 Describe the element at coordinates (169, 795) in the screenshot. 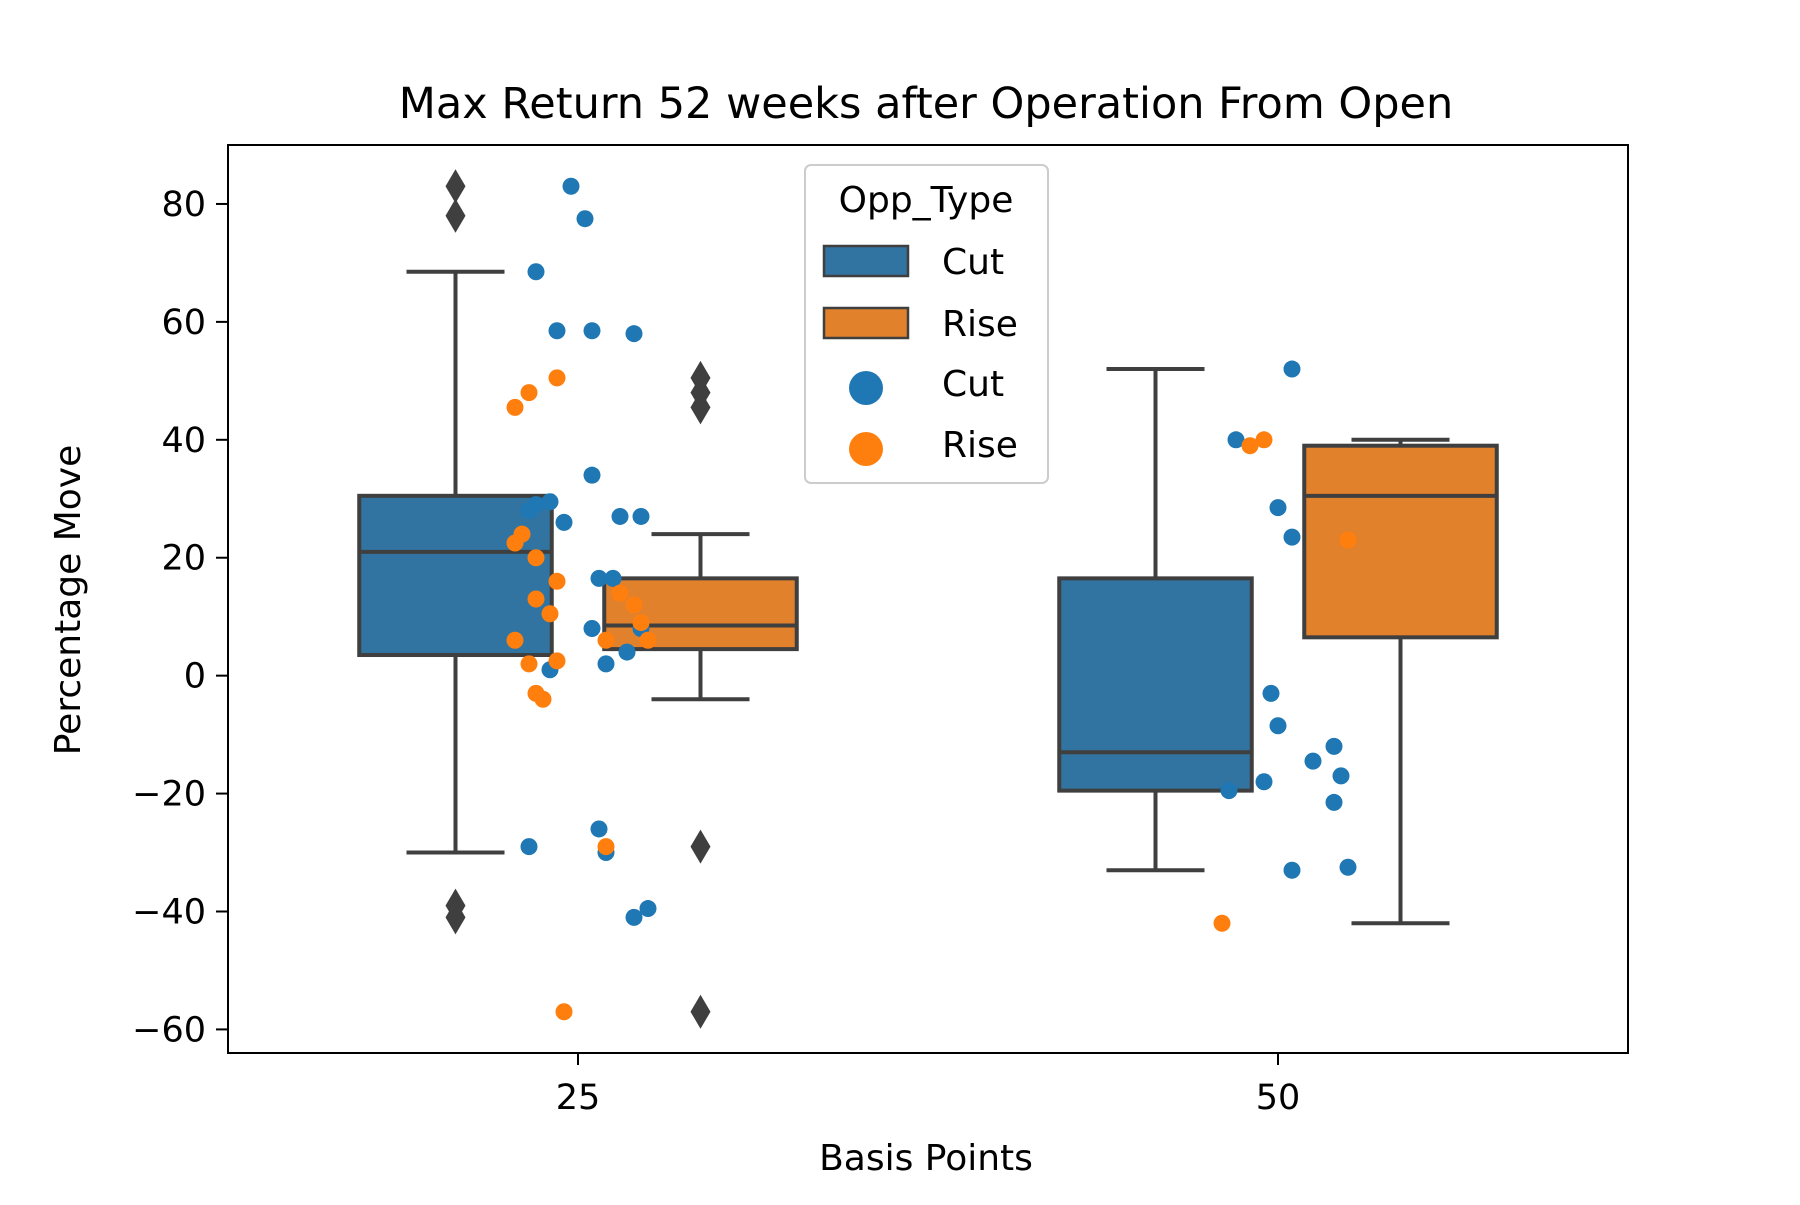

I see `y-tick-label: −20` at that location.